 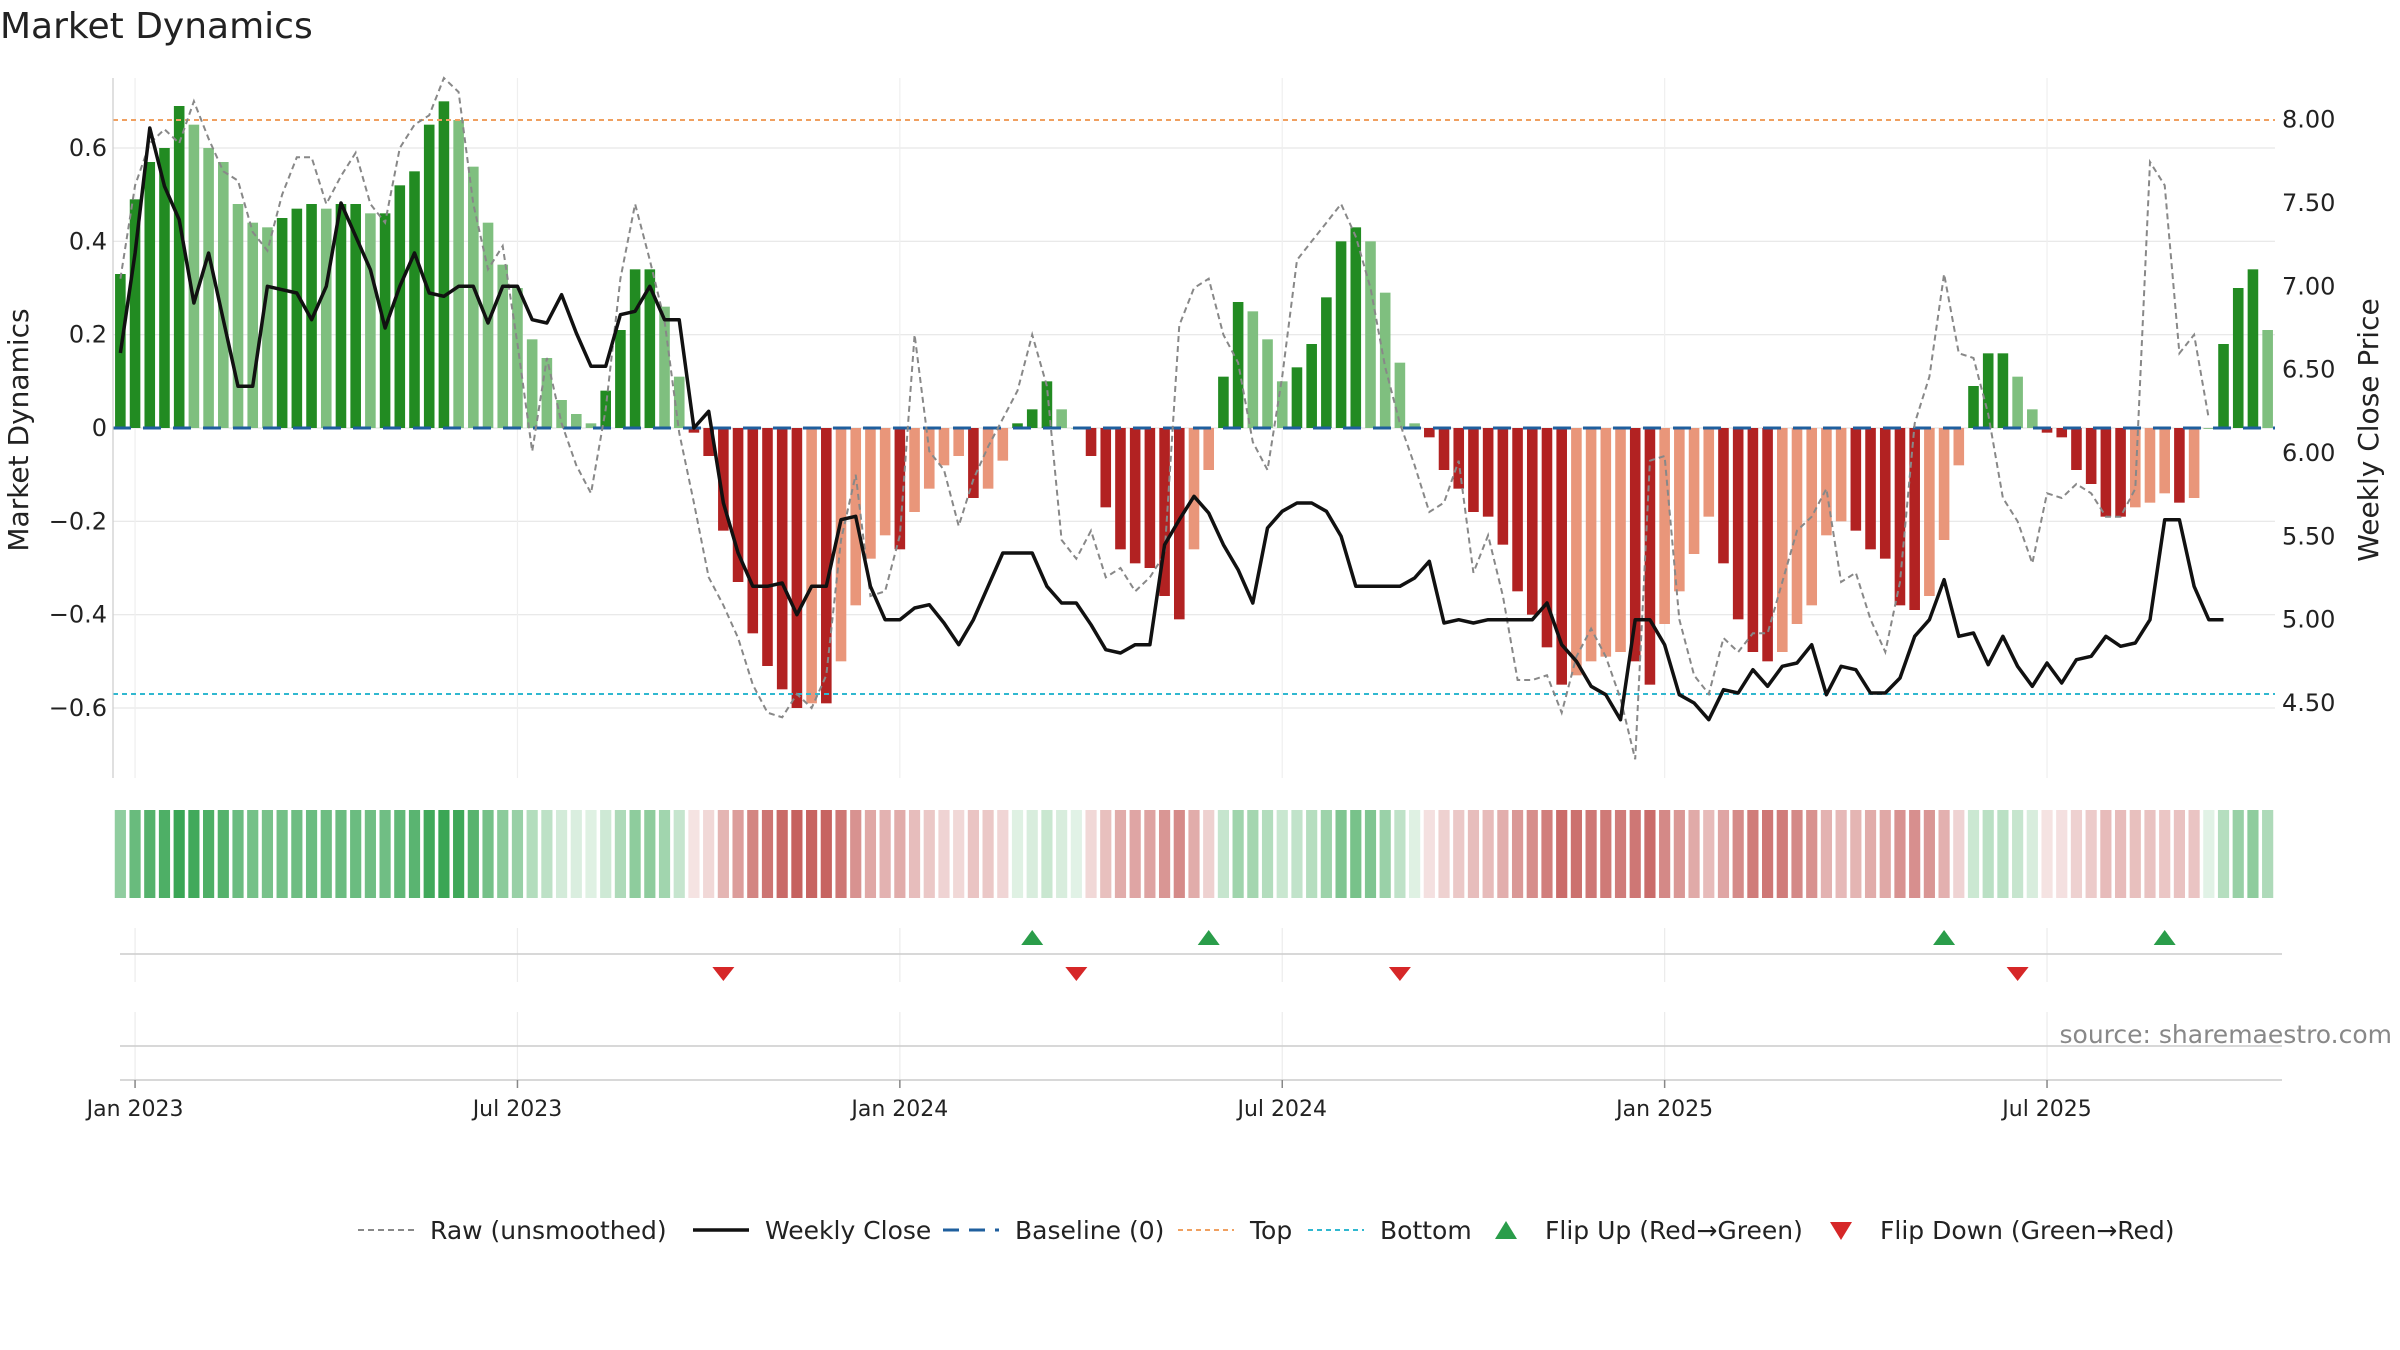 What do you see at coordinates (134, 1109) in the screenshot?
I see `x-tick-label: Jan 2023` at bounding box center [134, 1109].